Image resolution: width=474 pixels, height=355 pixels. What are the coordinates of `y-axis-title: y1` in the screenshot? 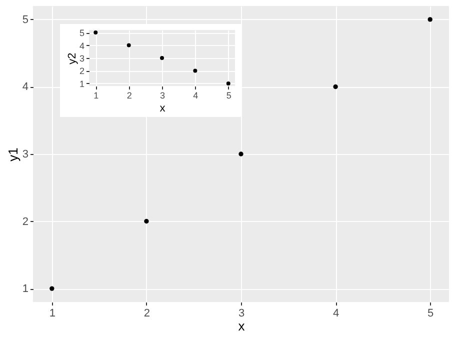 It's located at (12, 155).